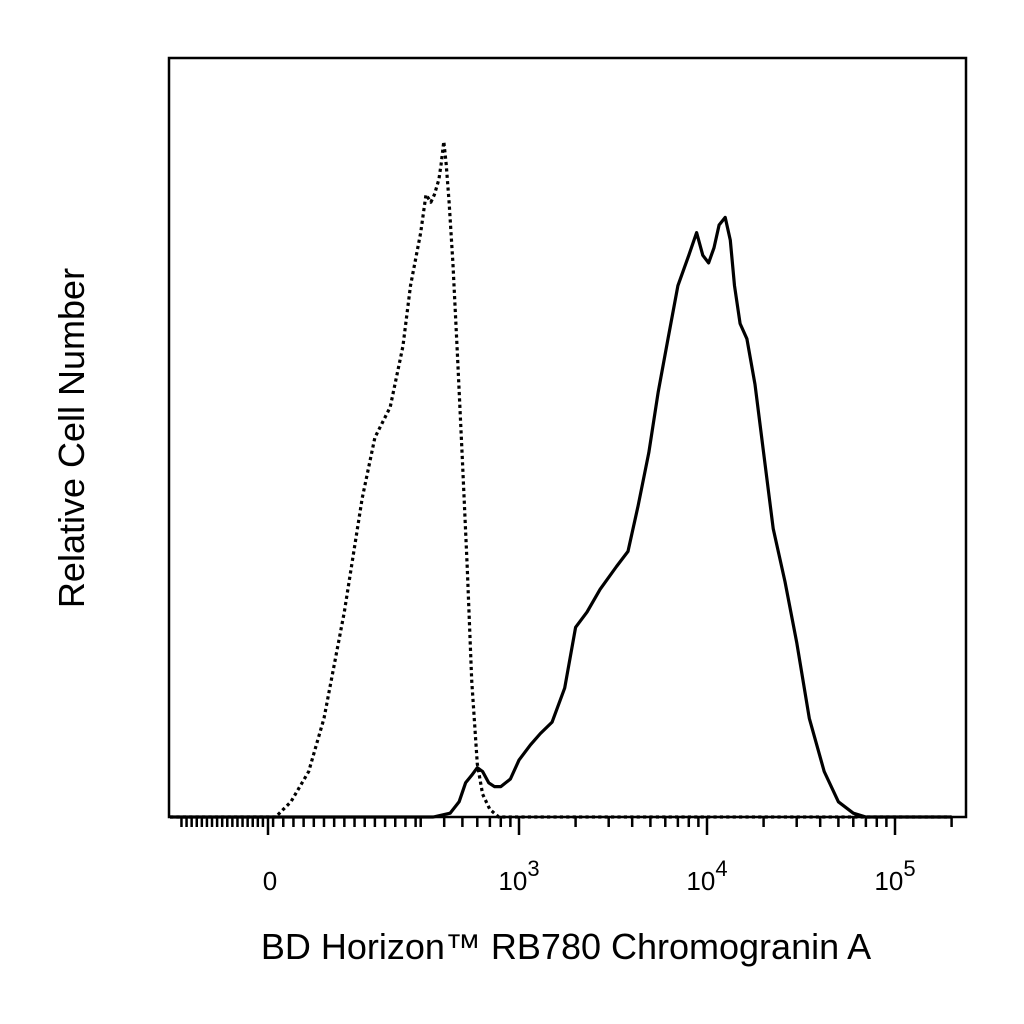 The image size is (1024, 1024). I want to click on x-tick-label: 0, so click(270, 881).